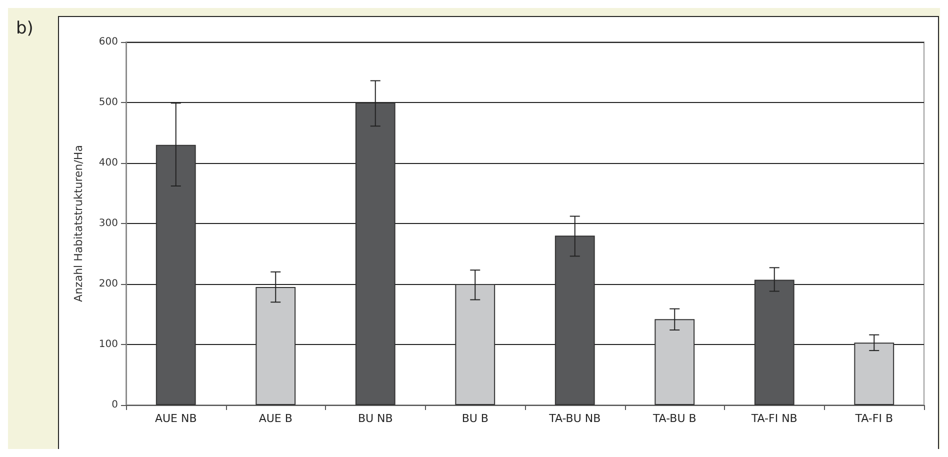 This screenshot has width=948, height=457. What do you see at coordinates (25, 28) in the screenshot?
I see `text: b)` at bounding box center [25, 28].